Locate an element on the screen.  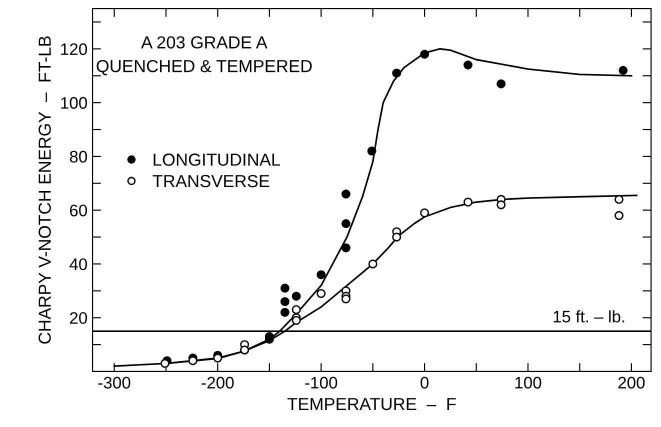
y-tick-label: 80 is located at coordinates (79, 156).